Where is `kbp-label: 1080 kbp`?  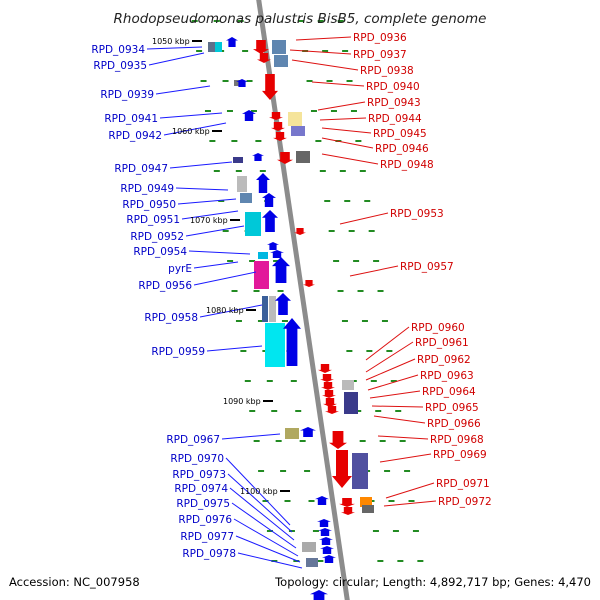 kbp-label: 1080 kbp is located at coordinates (225, 310).